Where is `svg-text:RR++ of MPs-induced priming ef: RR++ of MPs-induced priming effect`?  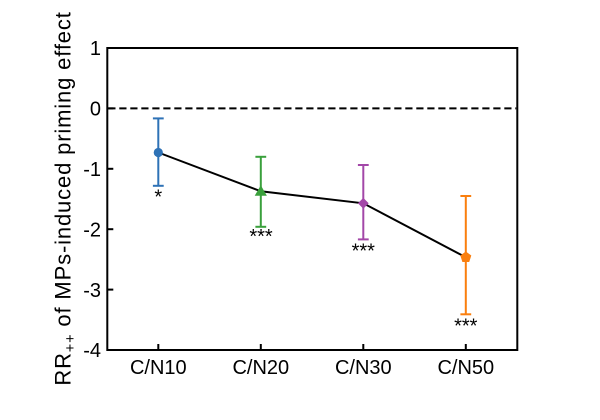
svg-text:RR++ of MPs-induced priming ef: RR++ of MPs-induced priming effect is located at coordinates (65, 198).